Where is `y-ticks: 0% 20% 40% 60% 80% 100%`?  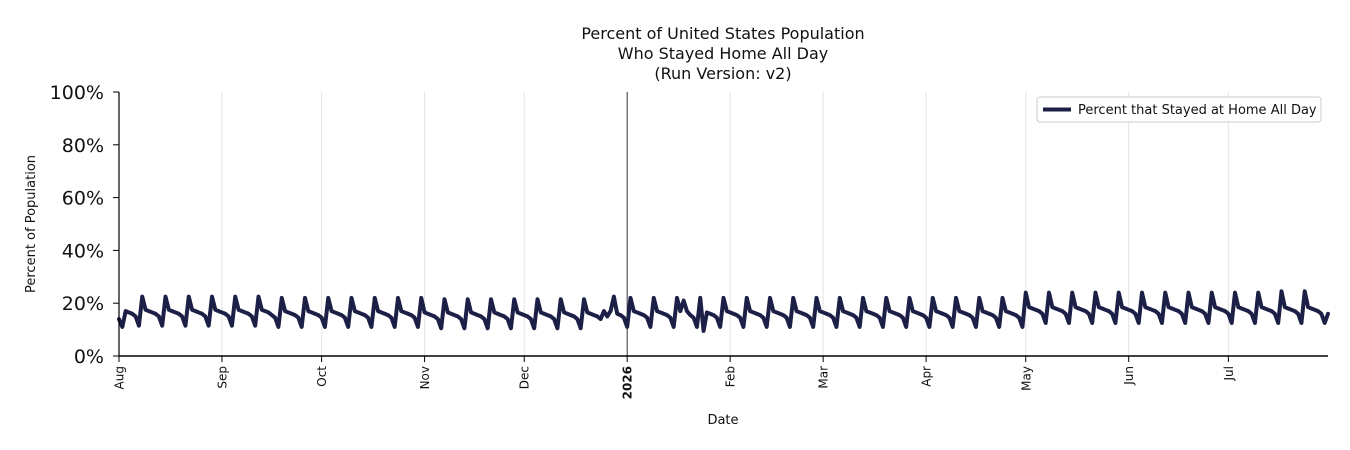
y-ticks: 0% 20% 40% 60% 80% 100% is located at coordinates (84, 225).